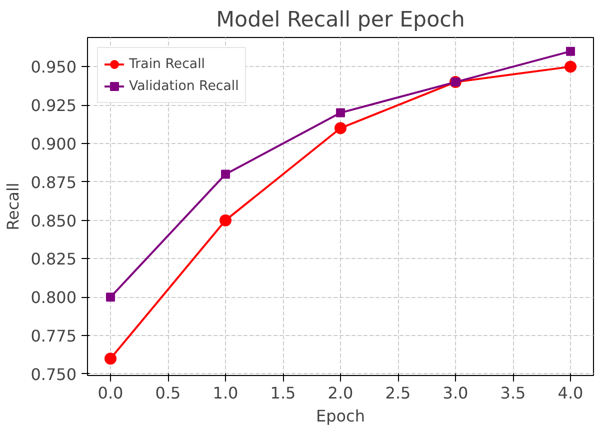  What do you see at coordinates (341, 416) in the screenshot?
I see `x-axis-title: Epoch` at bounding box center [341, 416].